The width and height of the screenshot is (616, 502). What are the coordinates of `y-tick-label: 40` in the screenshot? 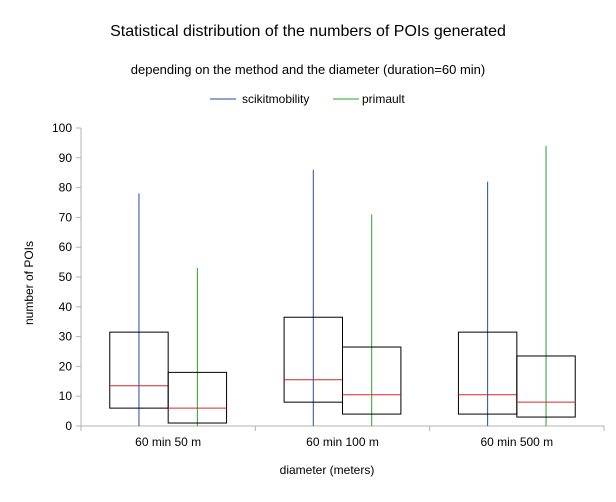 It's located at (66, 307).